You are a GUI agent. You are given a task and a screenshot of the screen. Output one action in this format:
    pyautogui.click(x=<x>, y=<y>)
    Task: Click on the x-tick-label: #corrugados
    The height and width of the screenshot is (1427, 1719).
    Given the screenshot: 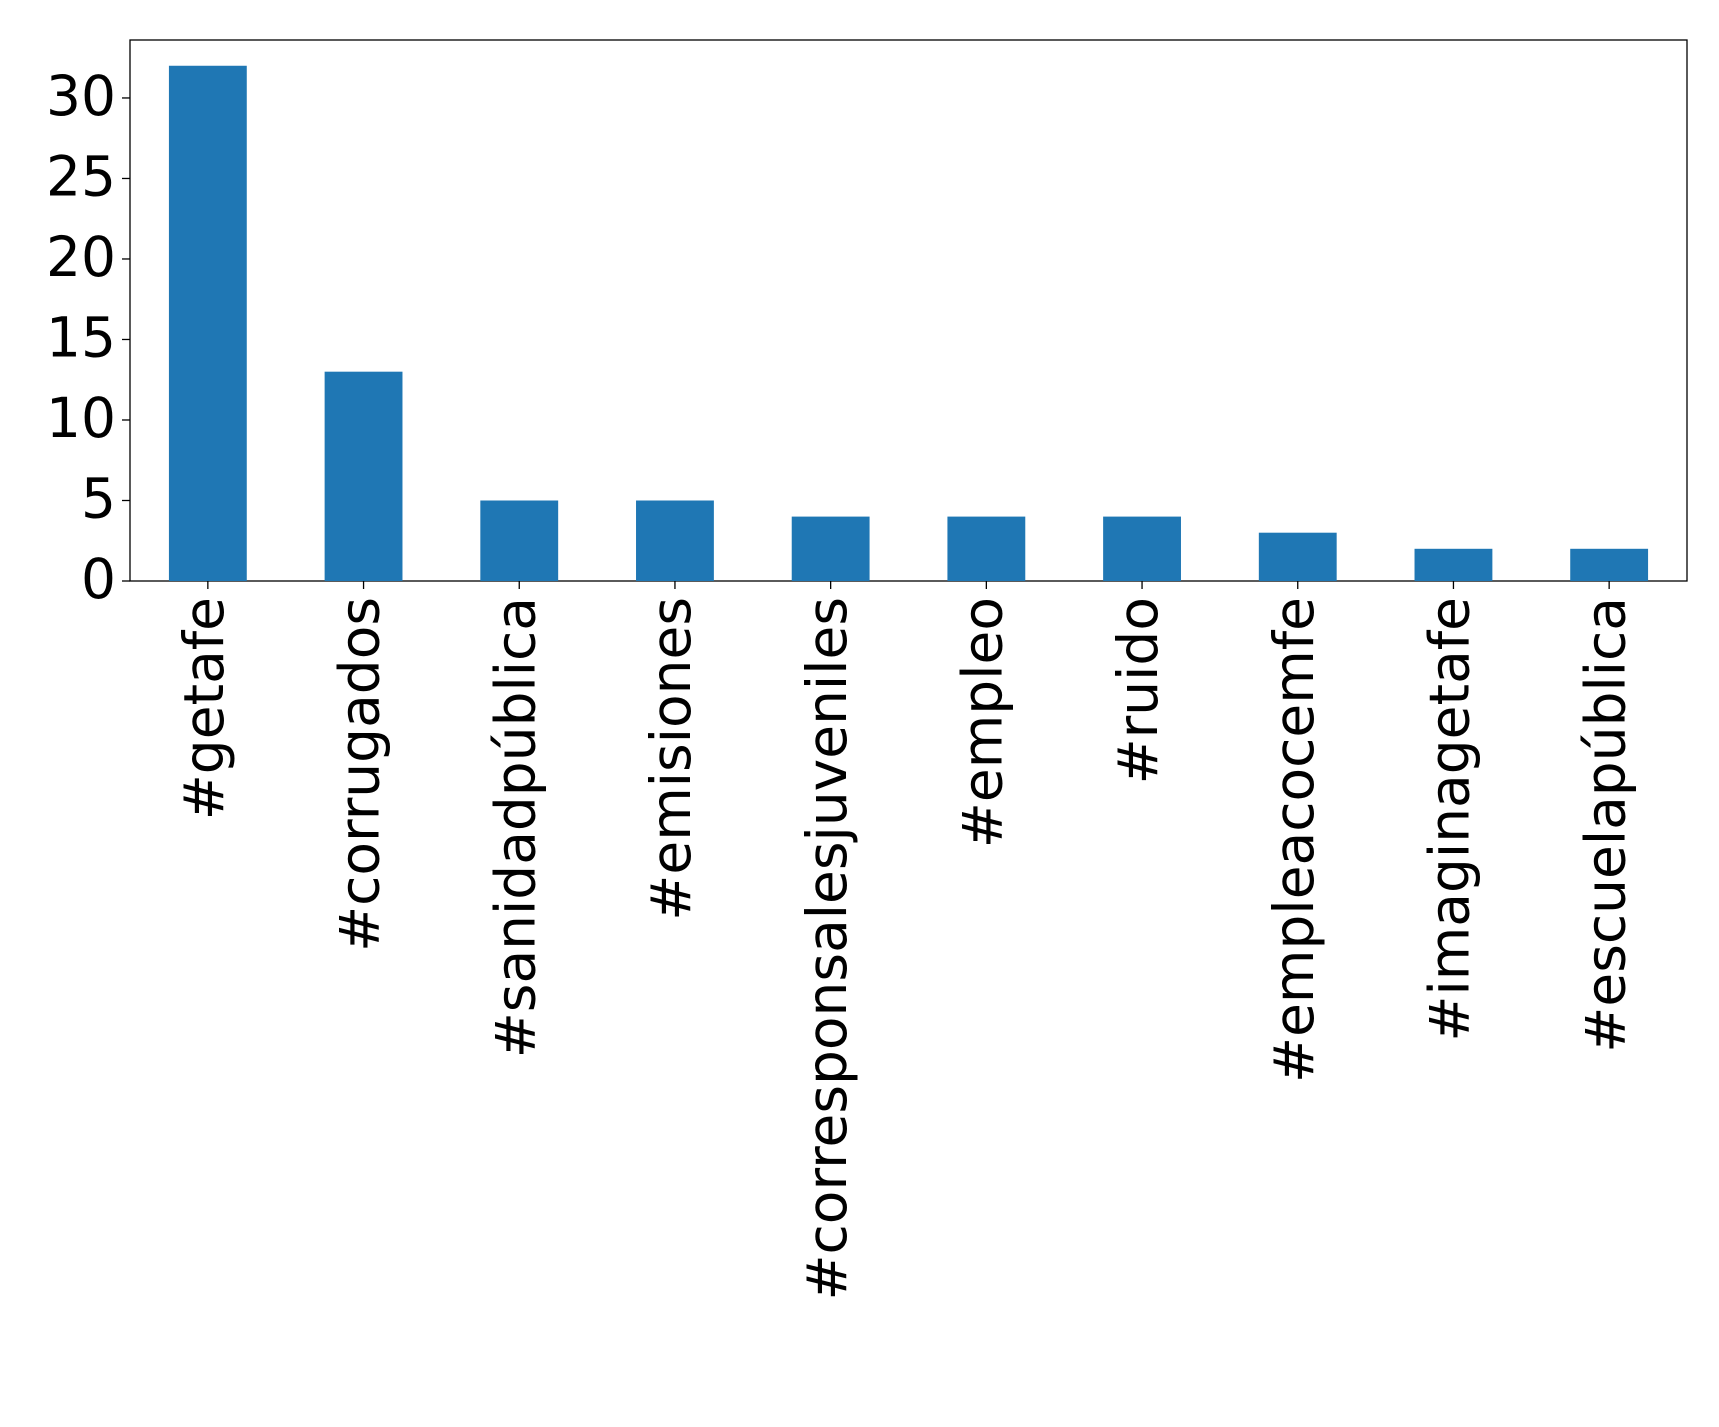 What is the action you would take?
    pyautogui.click(x=360, y=774)
    